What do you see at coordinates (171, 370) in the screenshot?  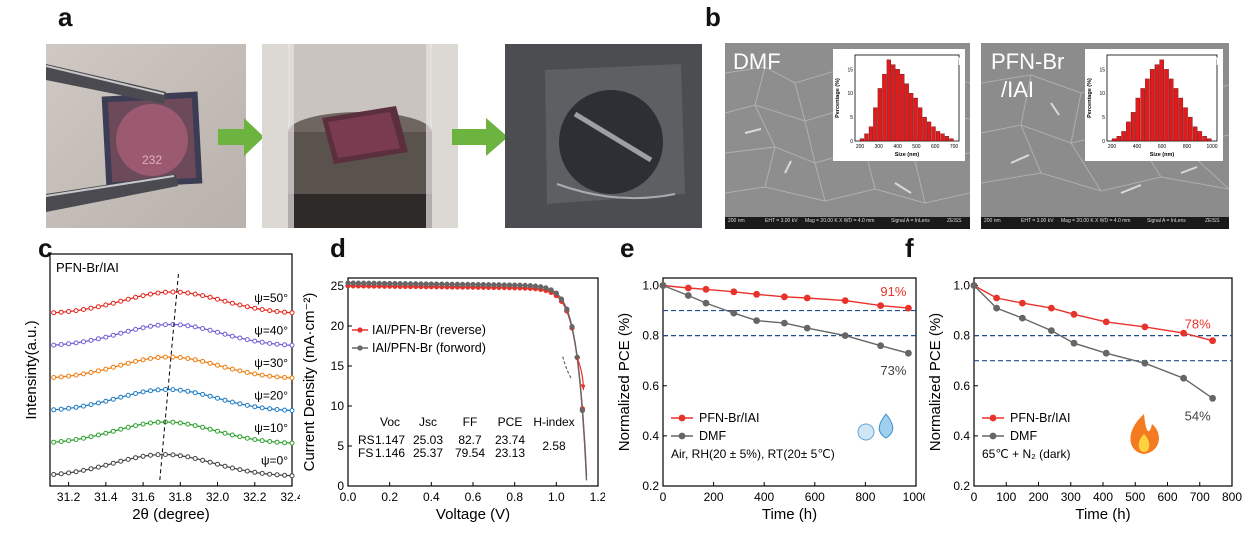 I see `plot-frame` at bounding box center [171, 370].